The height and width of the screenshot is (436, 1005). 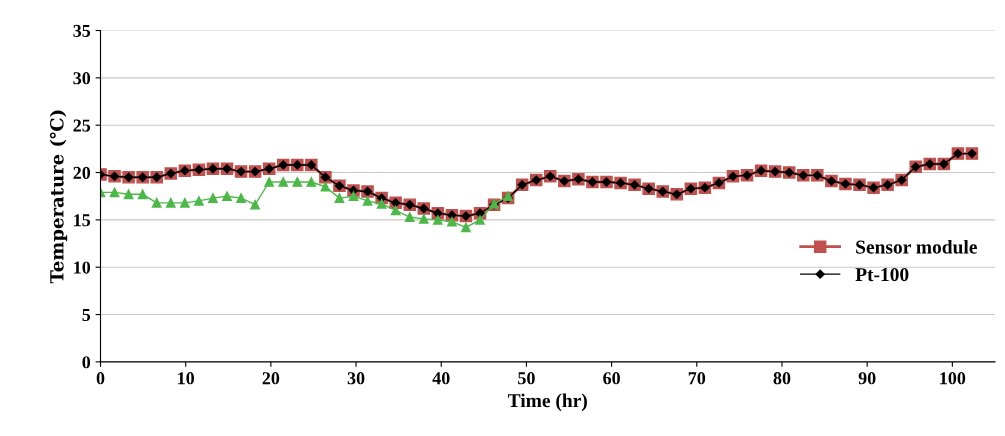 I want to click on y-tick-label: 25, so click(x=82, y=125).